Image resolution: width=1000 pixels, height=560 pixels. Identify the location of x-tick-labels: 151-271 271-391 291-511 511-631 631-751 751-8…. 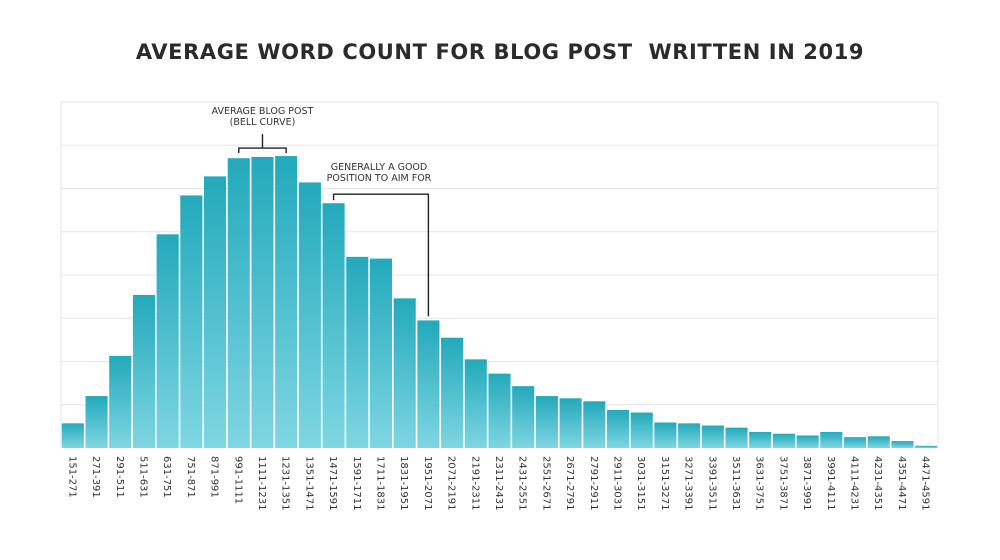
(498, 483).